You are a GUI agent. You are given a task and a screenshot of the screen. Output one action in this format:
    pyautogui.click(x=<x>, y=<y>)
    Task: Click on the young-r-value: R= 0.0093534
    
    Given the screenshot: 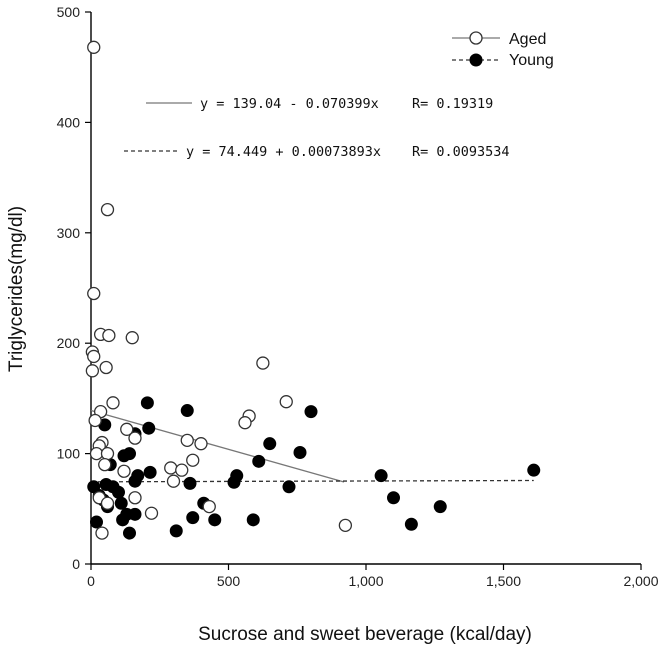 What is the action you would take?
    pyautogui.click(x=461, y=152)
    